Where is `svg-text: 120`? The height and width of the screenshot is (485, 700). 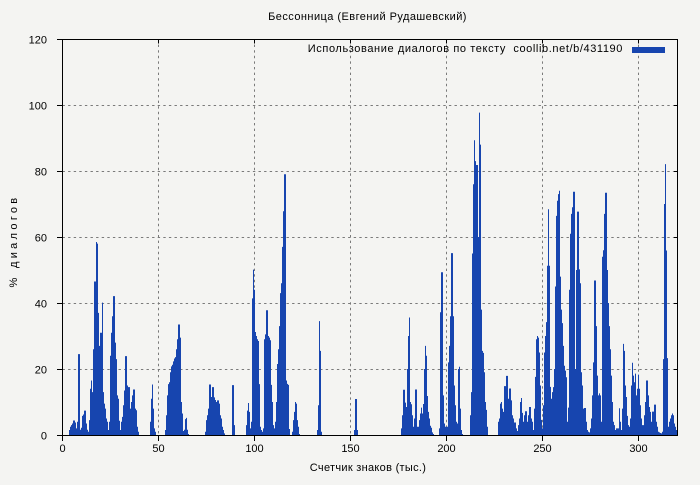
svg-text: 120 is located at coordinates (38, 41).